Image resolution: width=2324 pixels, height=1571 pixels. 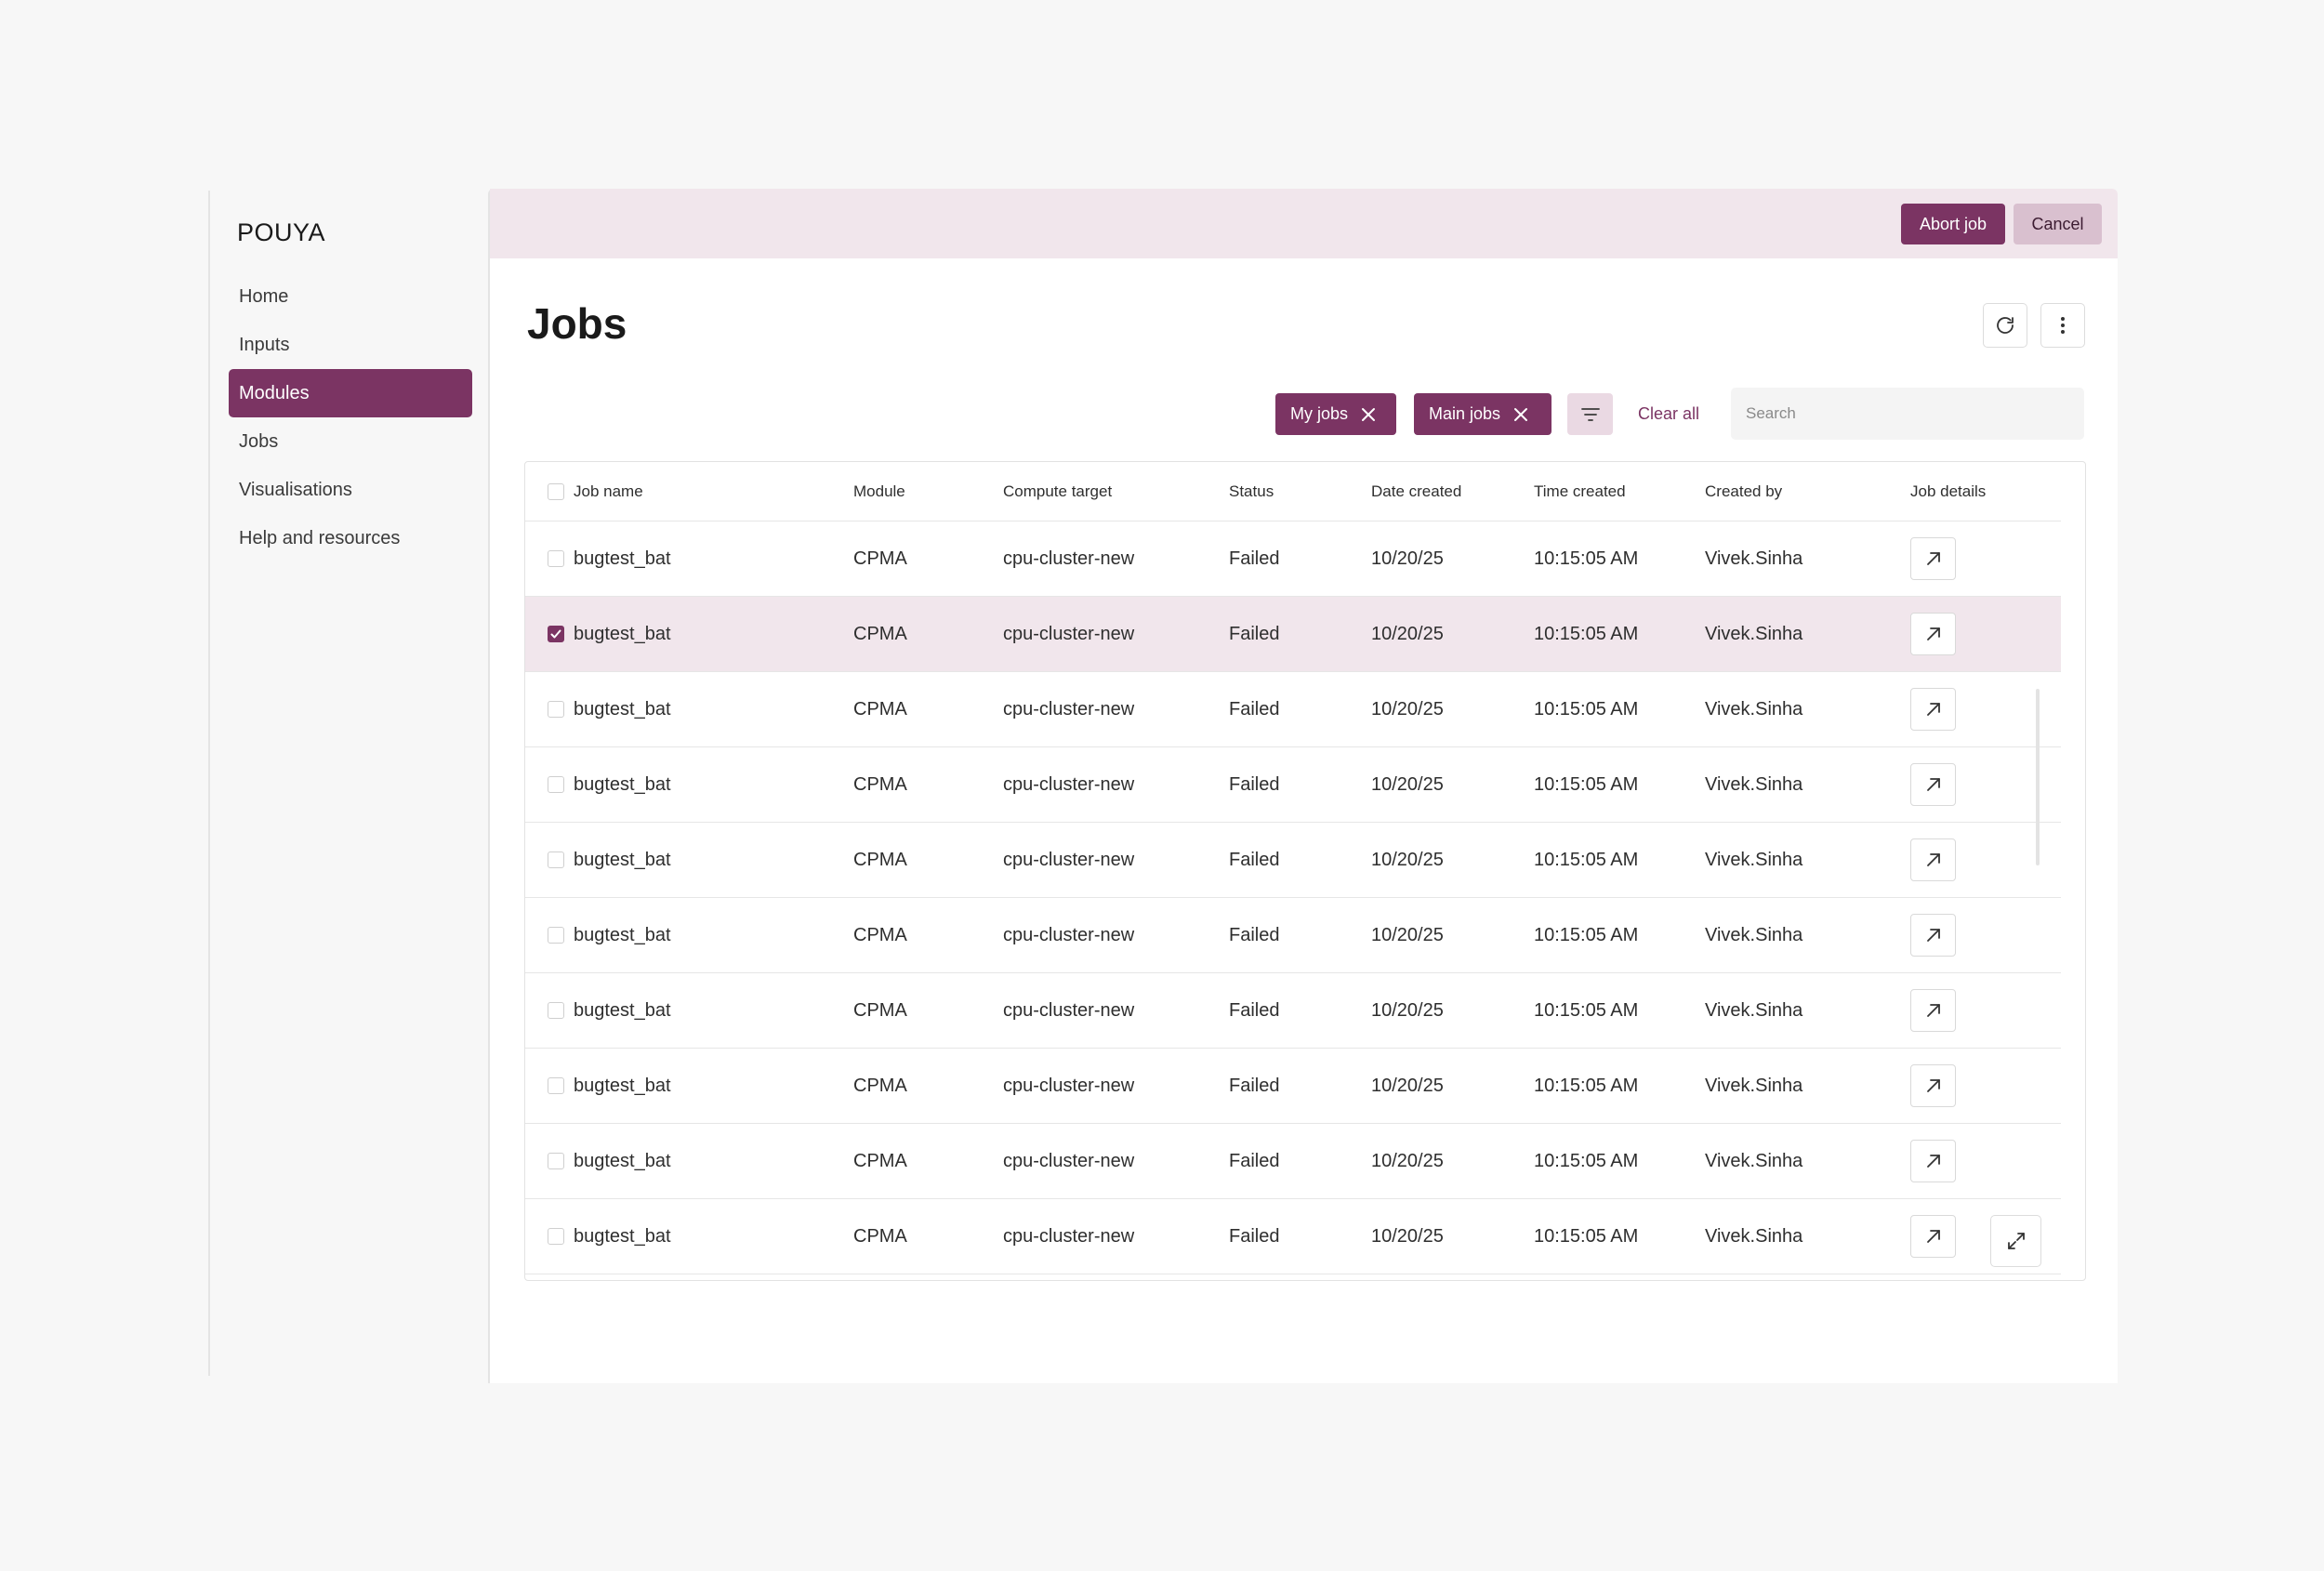 I want to click on header-compute-target: Compute target, so click(x=1058, y=491).